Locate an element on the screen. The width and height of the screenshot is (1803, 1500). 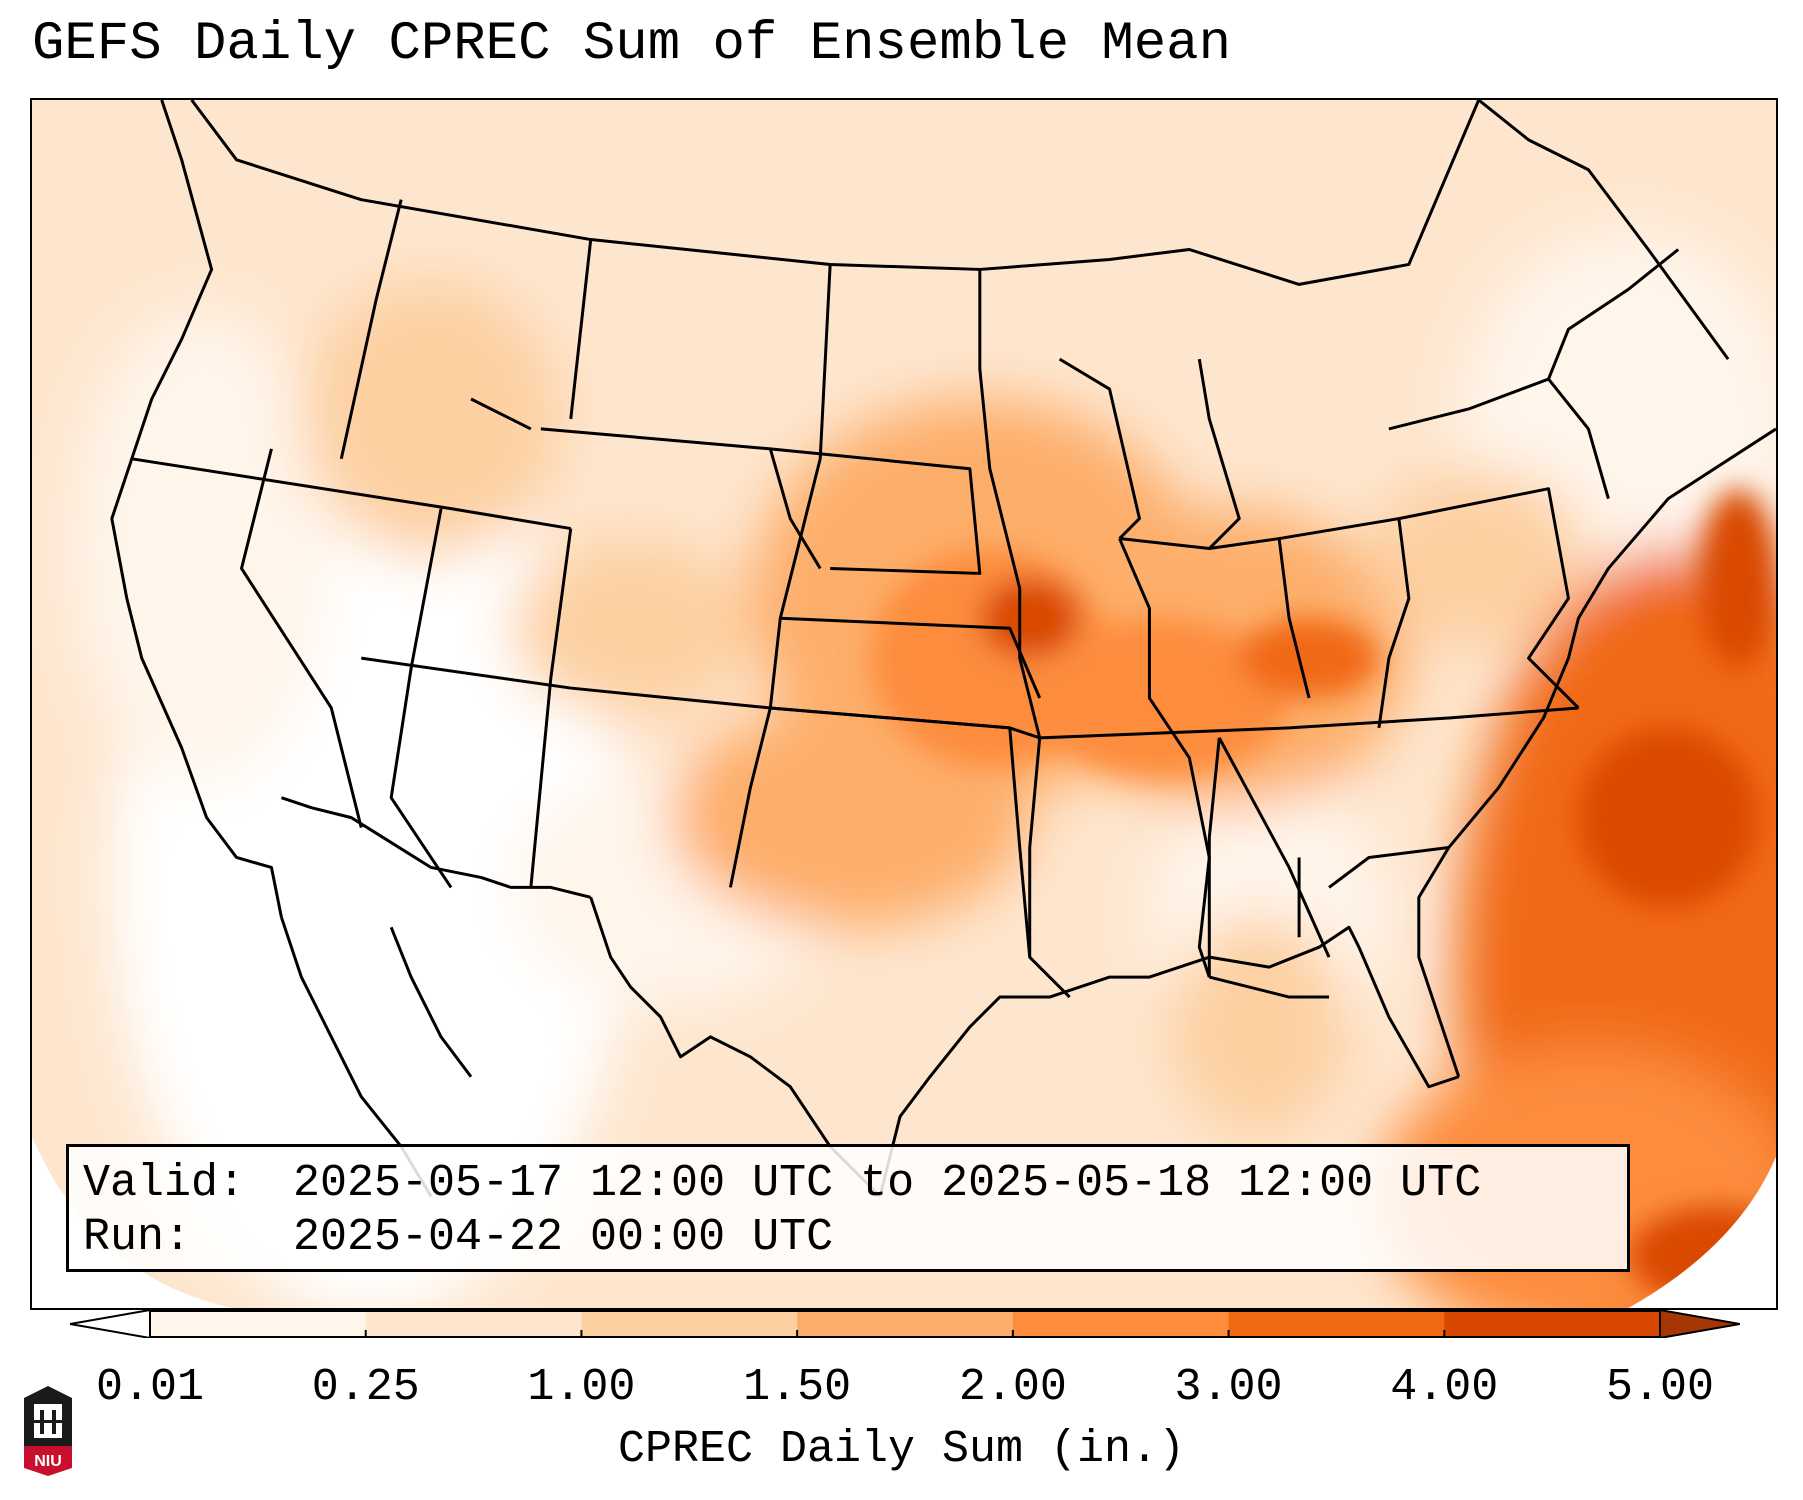
colorbar-tick-label: 2.00 is located at coordinates (1012, 1387).